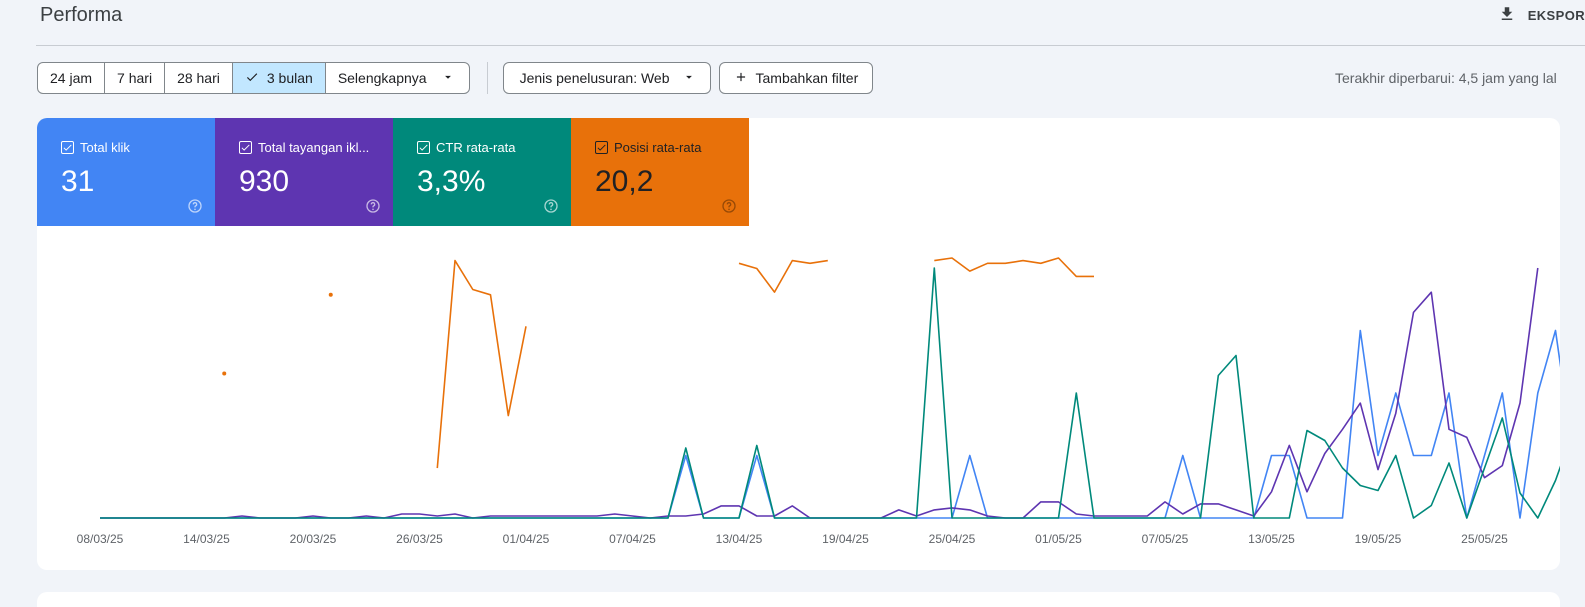 The image size is (1585, 607). I want to click on export-button: EKSPOR, so click(1541, 15).